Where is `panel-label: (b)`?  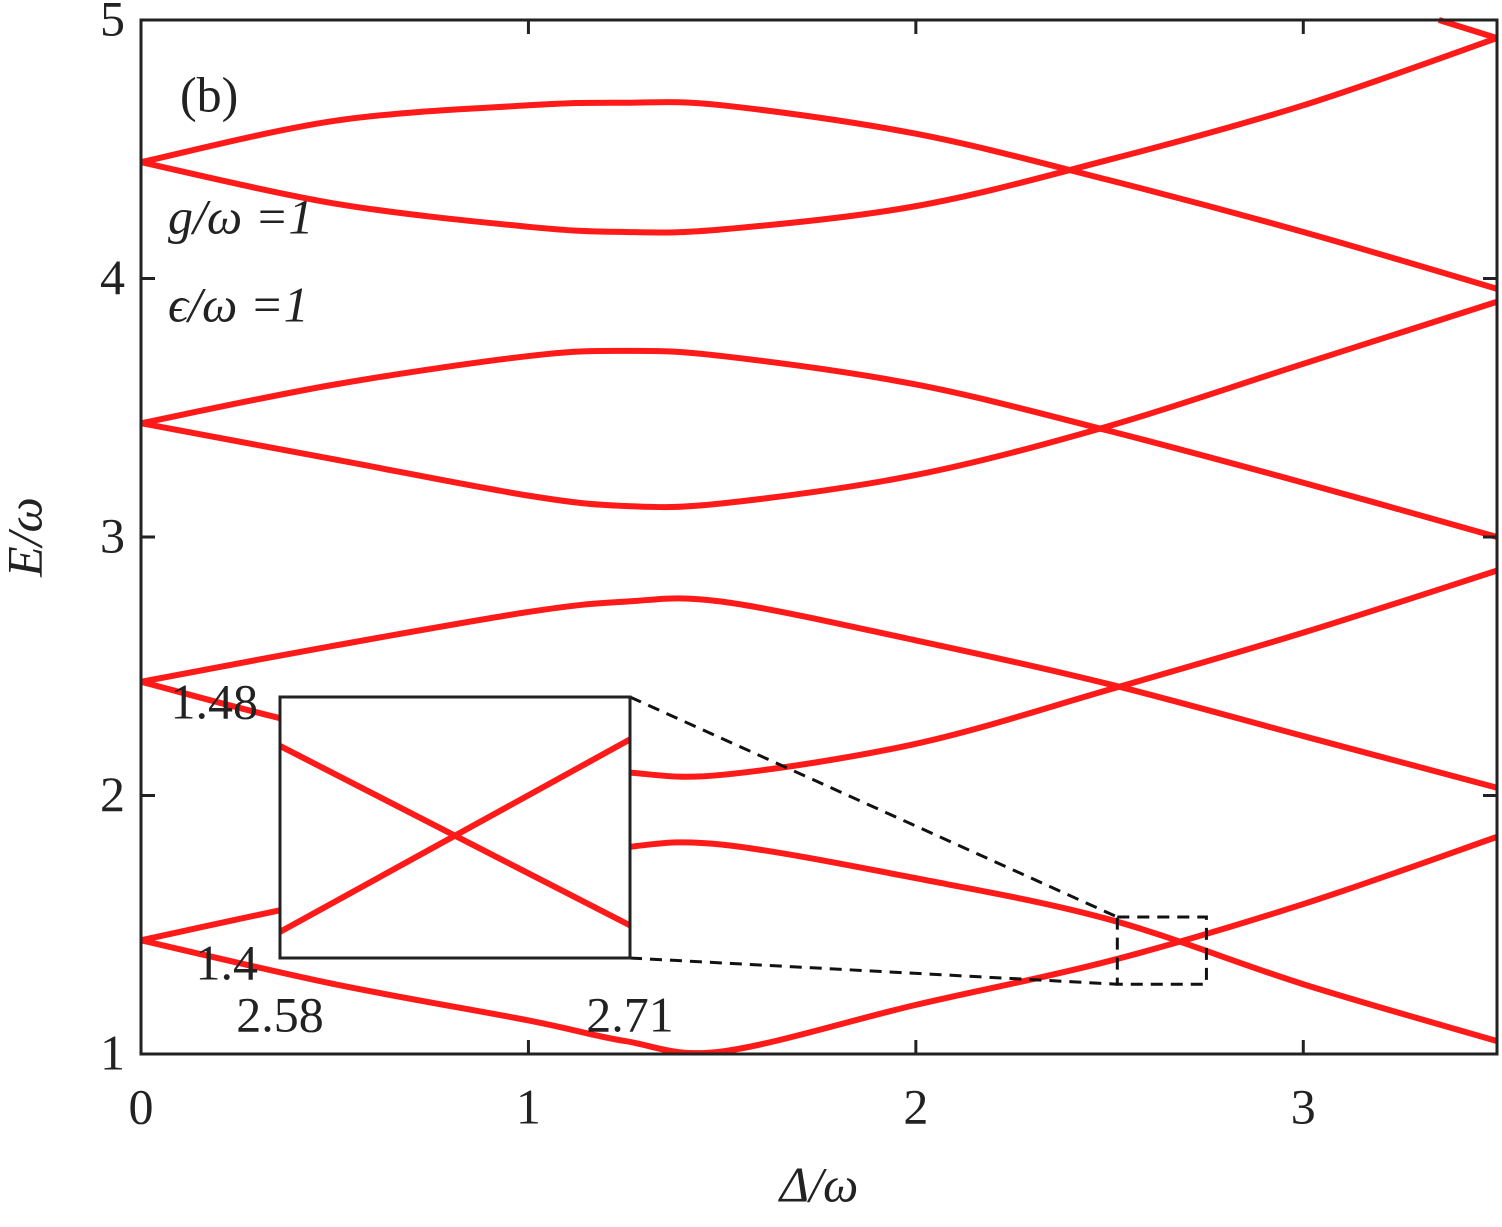 panel-label: (b) is located at coordinates (209, 94).